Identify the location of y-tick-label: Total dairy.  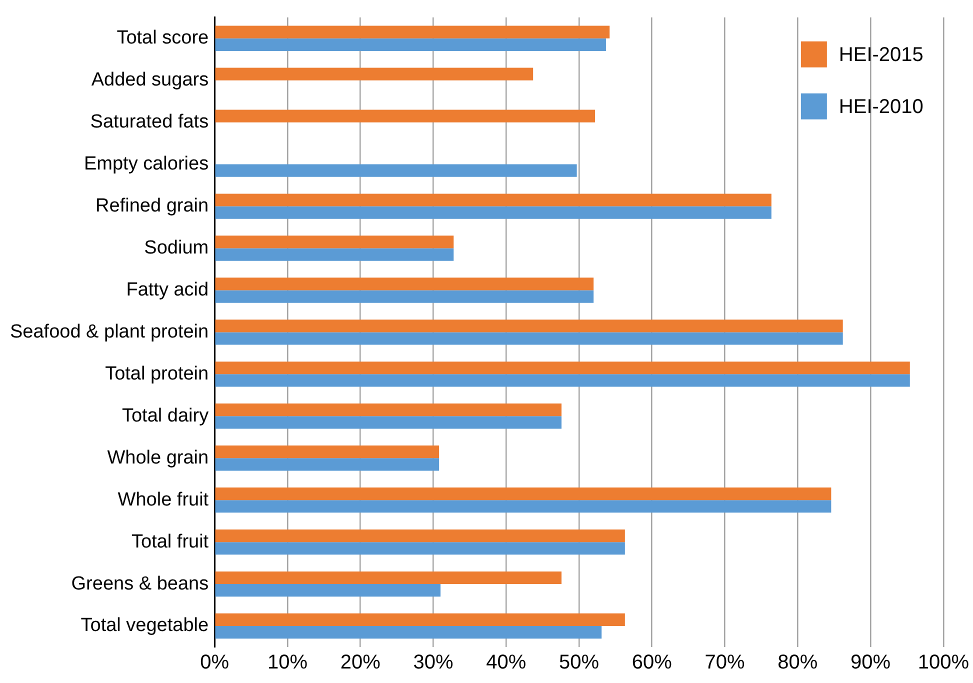
(166, 415).